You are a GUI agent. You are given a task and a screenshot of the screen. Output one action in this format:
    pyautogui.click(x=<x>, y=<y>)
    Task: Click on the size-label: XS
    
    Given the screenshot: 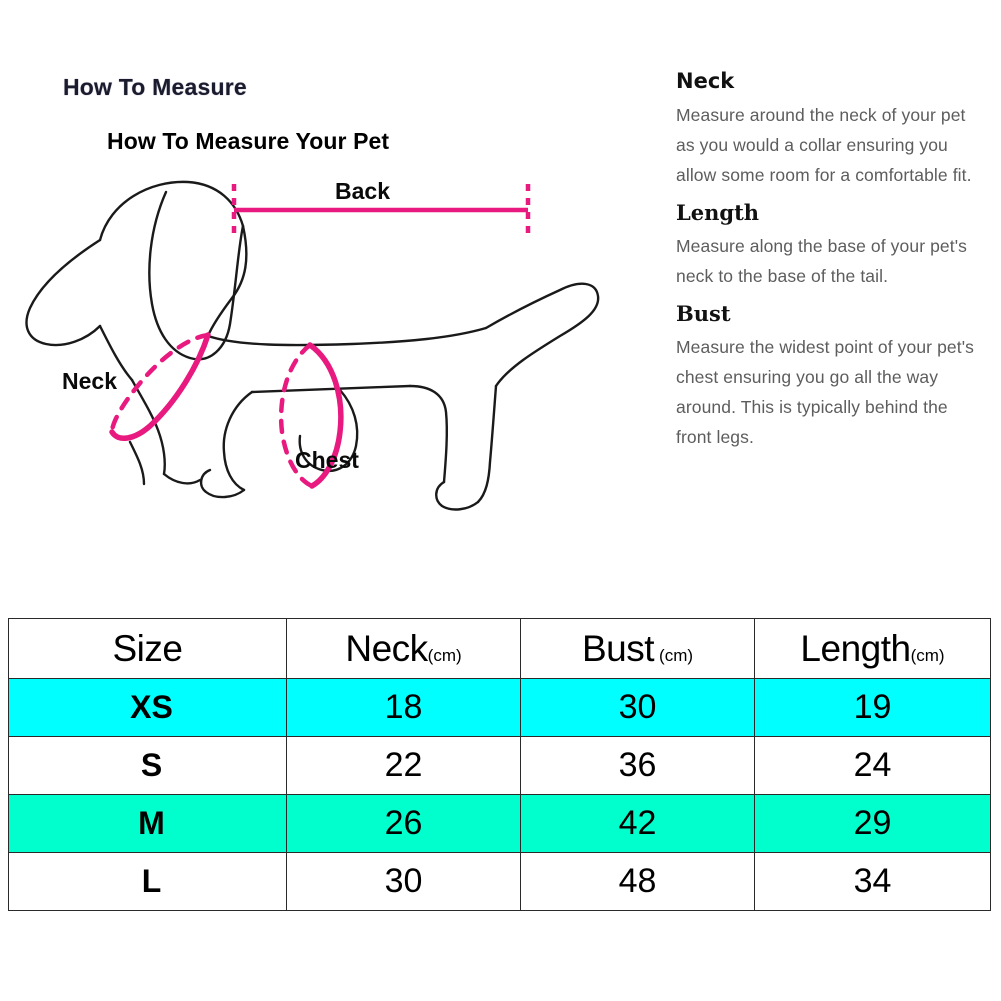 What is the action you would take?
    pyautogui.click(x=151, y=707)
    